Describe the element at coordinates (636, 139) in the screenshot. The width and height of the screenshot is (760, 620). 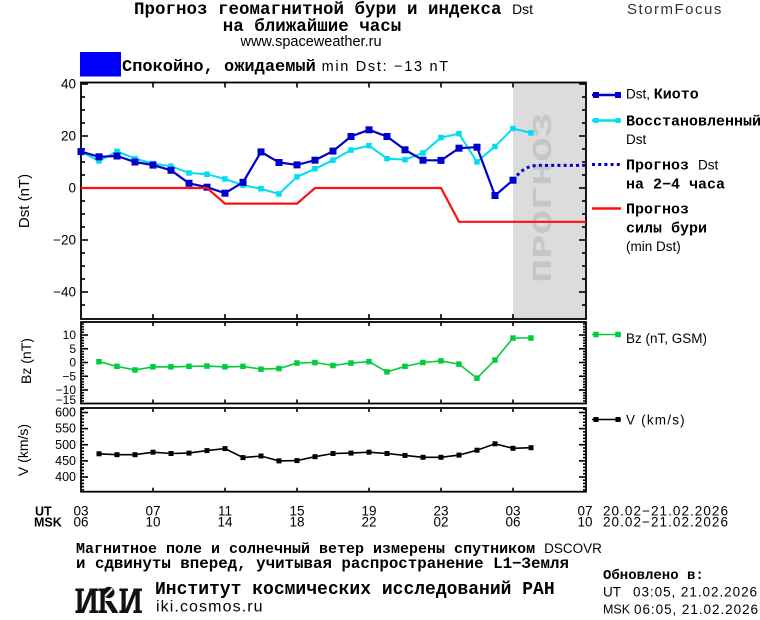
I see `svg-text: Dst` at that location.